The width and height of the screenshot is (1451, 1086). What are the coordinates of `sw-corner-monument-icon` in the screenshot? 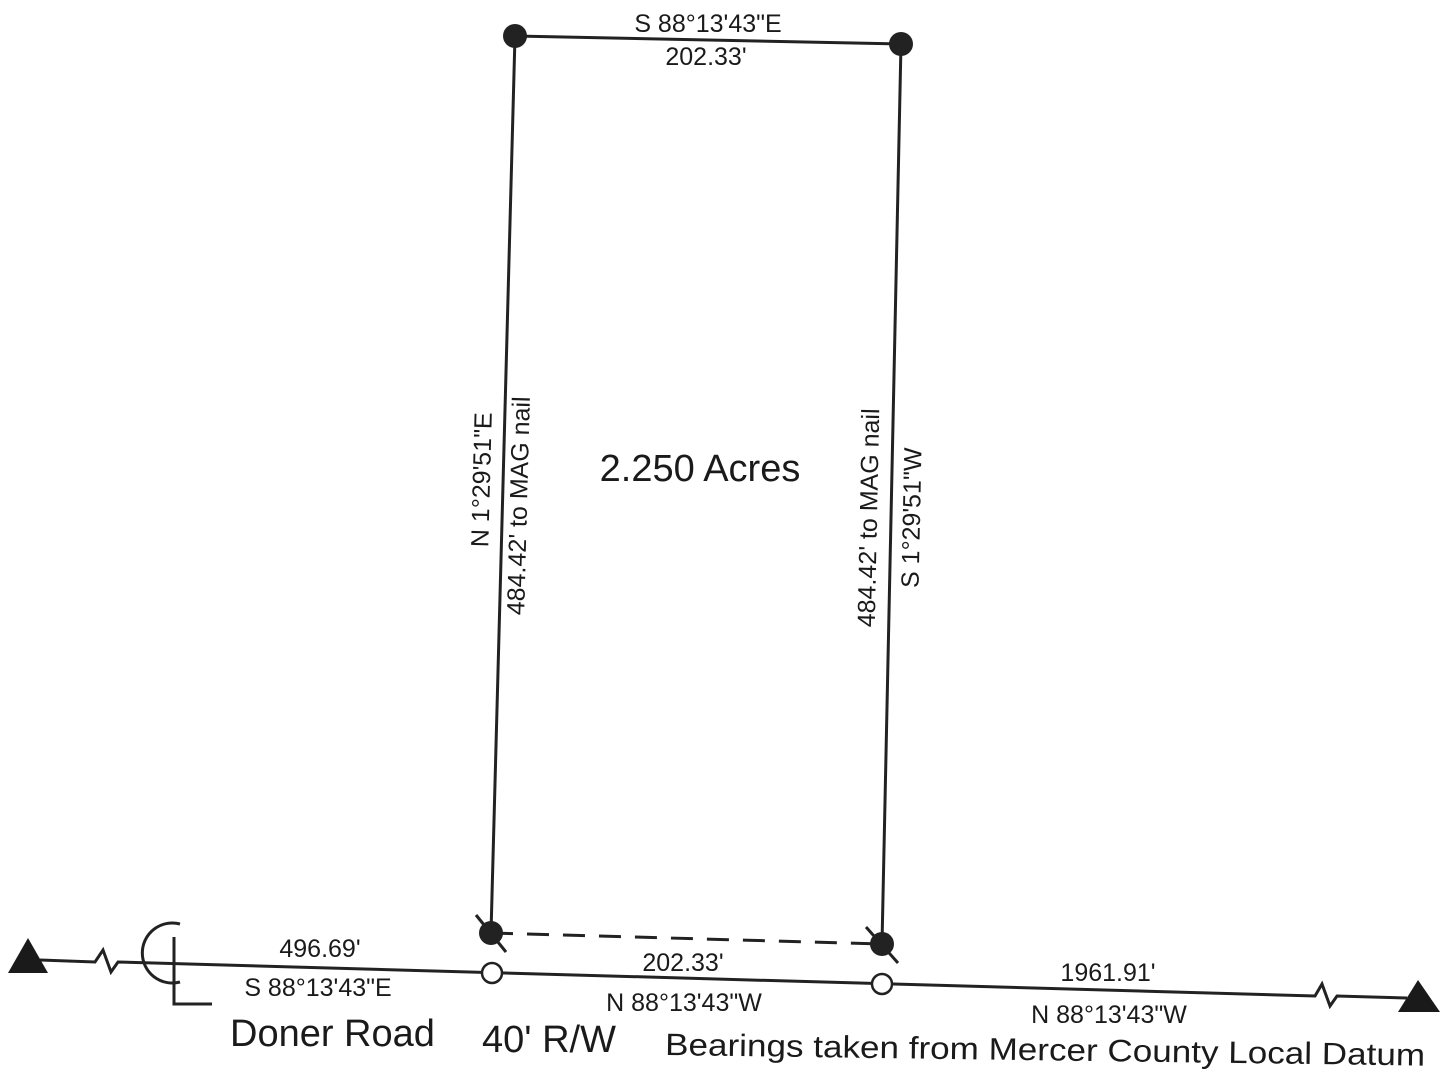 It's located at (491, 933).